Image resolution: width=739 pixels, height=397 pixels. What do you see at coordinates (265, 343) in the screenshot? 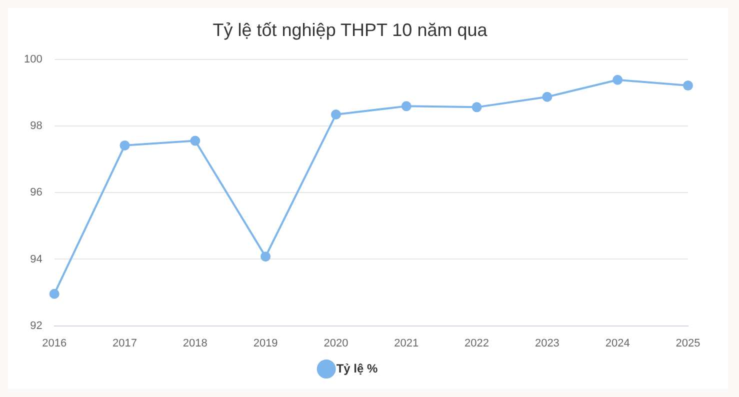
I see `x-tick-label: 2019` at bounding box center [265, 343].